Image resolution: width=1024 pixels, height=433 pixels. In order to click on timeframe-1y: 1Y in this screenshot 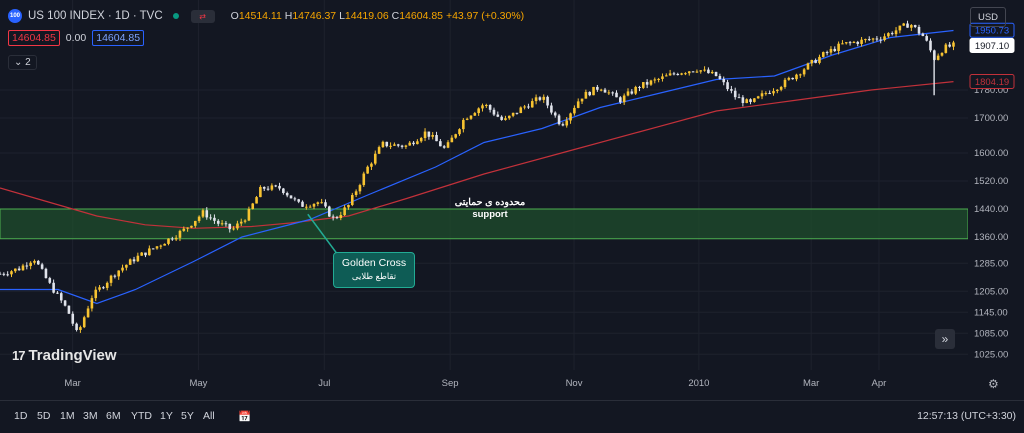, I will do `click(166, 416)`.